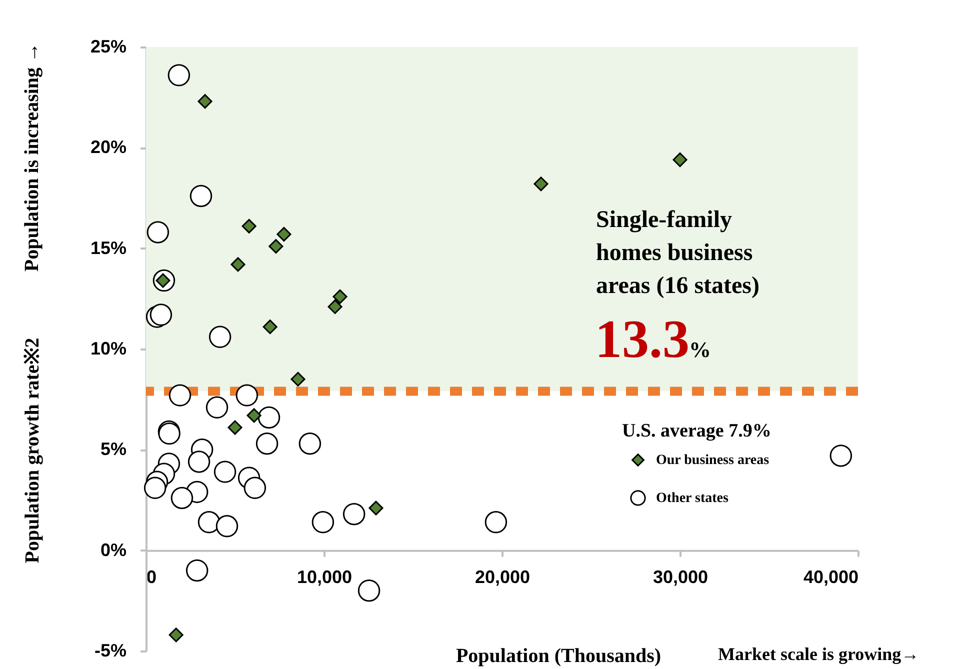  I want to click on y-tick-label: 25%, so click(108, 46).